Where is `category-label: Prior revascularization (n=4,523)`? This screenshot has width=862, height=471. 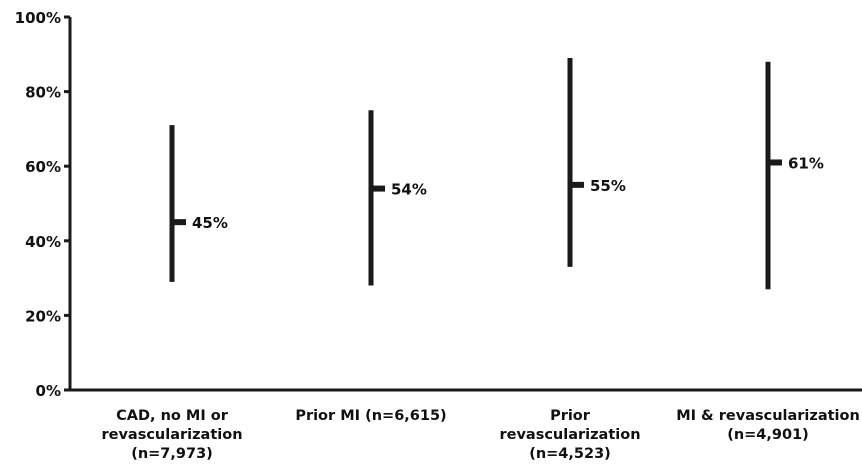
category-label: Prior revascularization (n=4,523) is located at coordinates (569, 435).